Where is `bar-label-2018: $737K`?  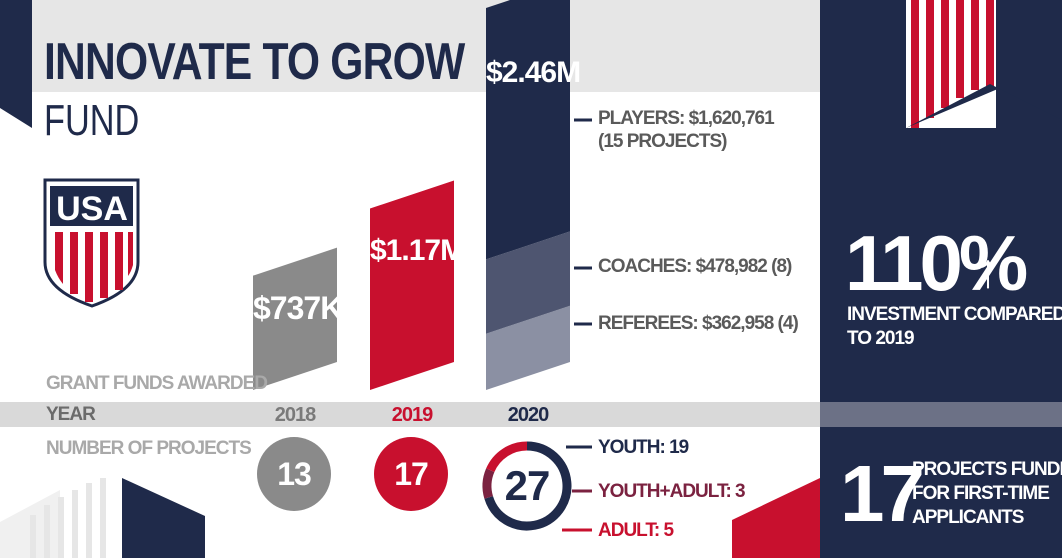
bar-label-2018: $737K is located at coordinates (298, 308).